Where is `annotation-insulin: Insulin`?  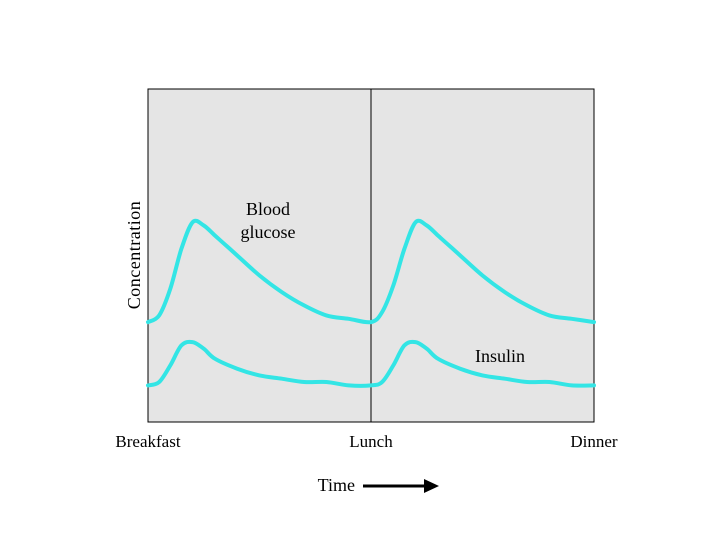 annotation-insulin: Insulin is located at coordinates (500, 356).